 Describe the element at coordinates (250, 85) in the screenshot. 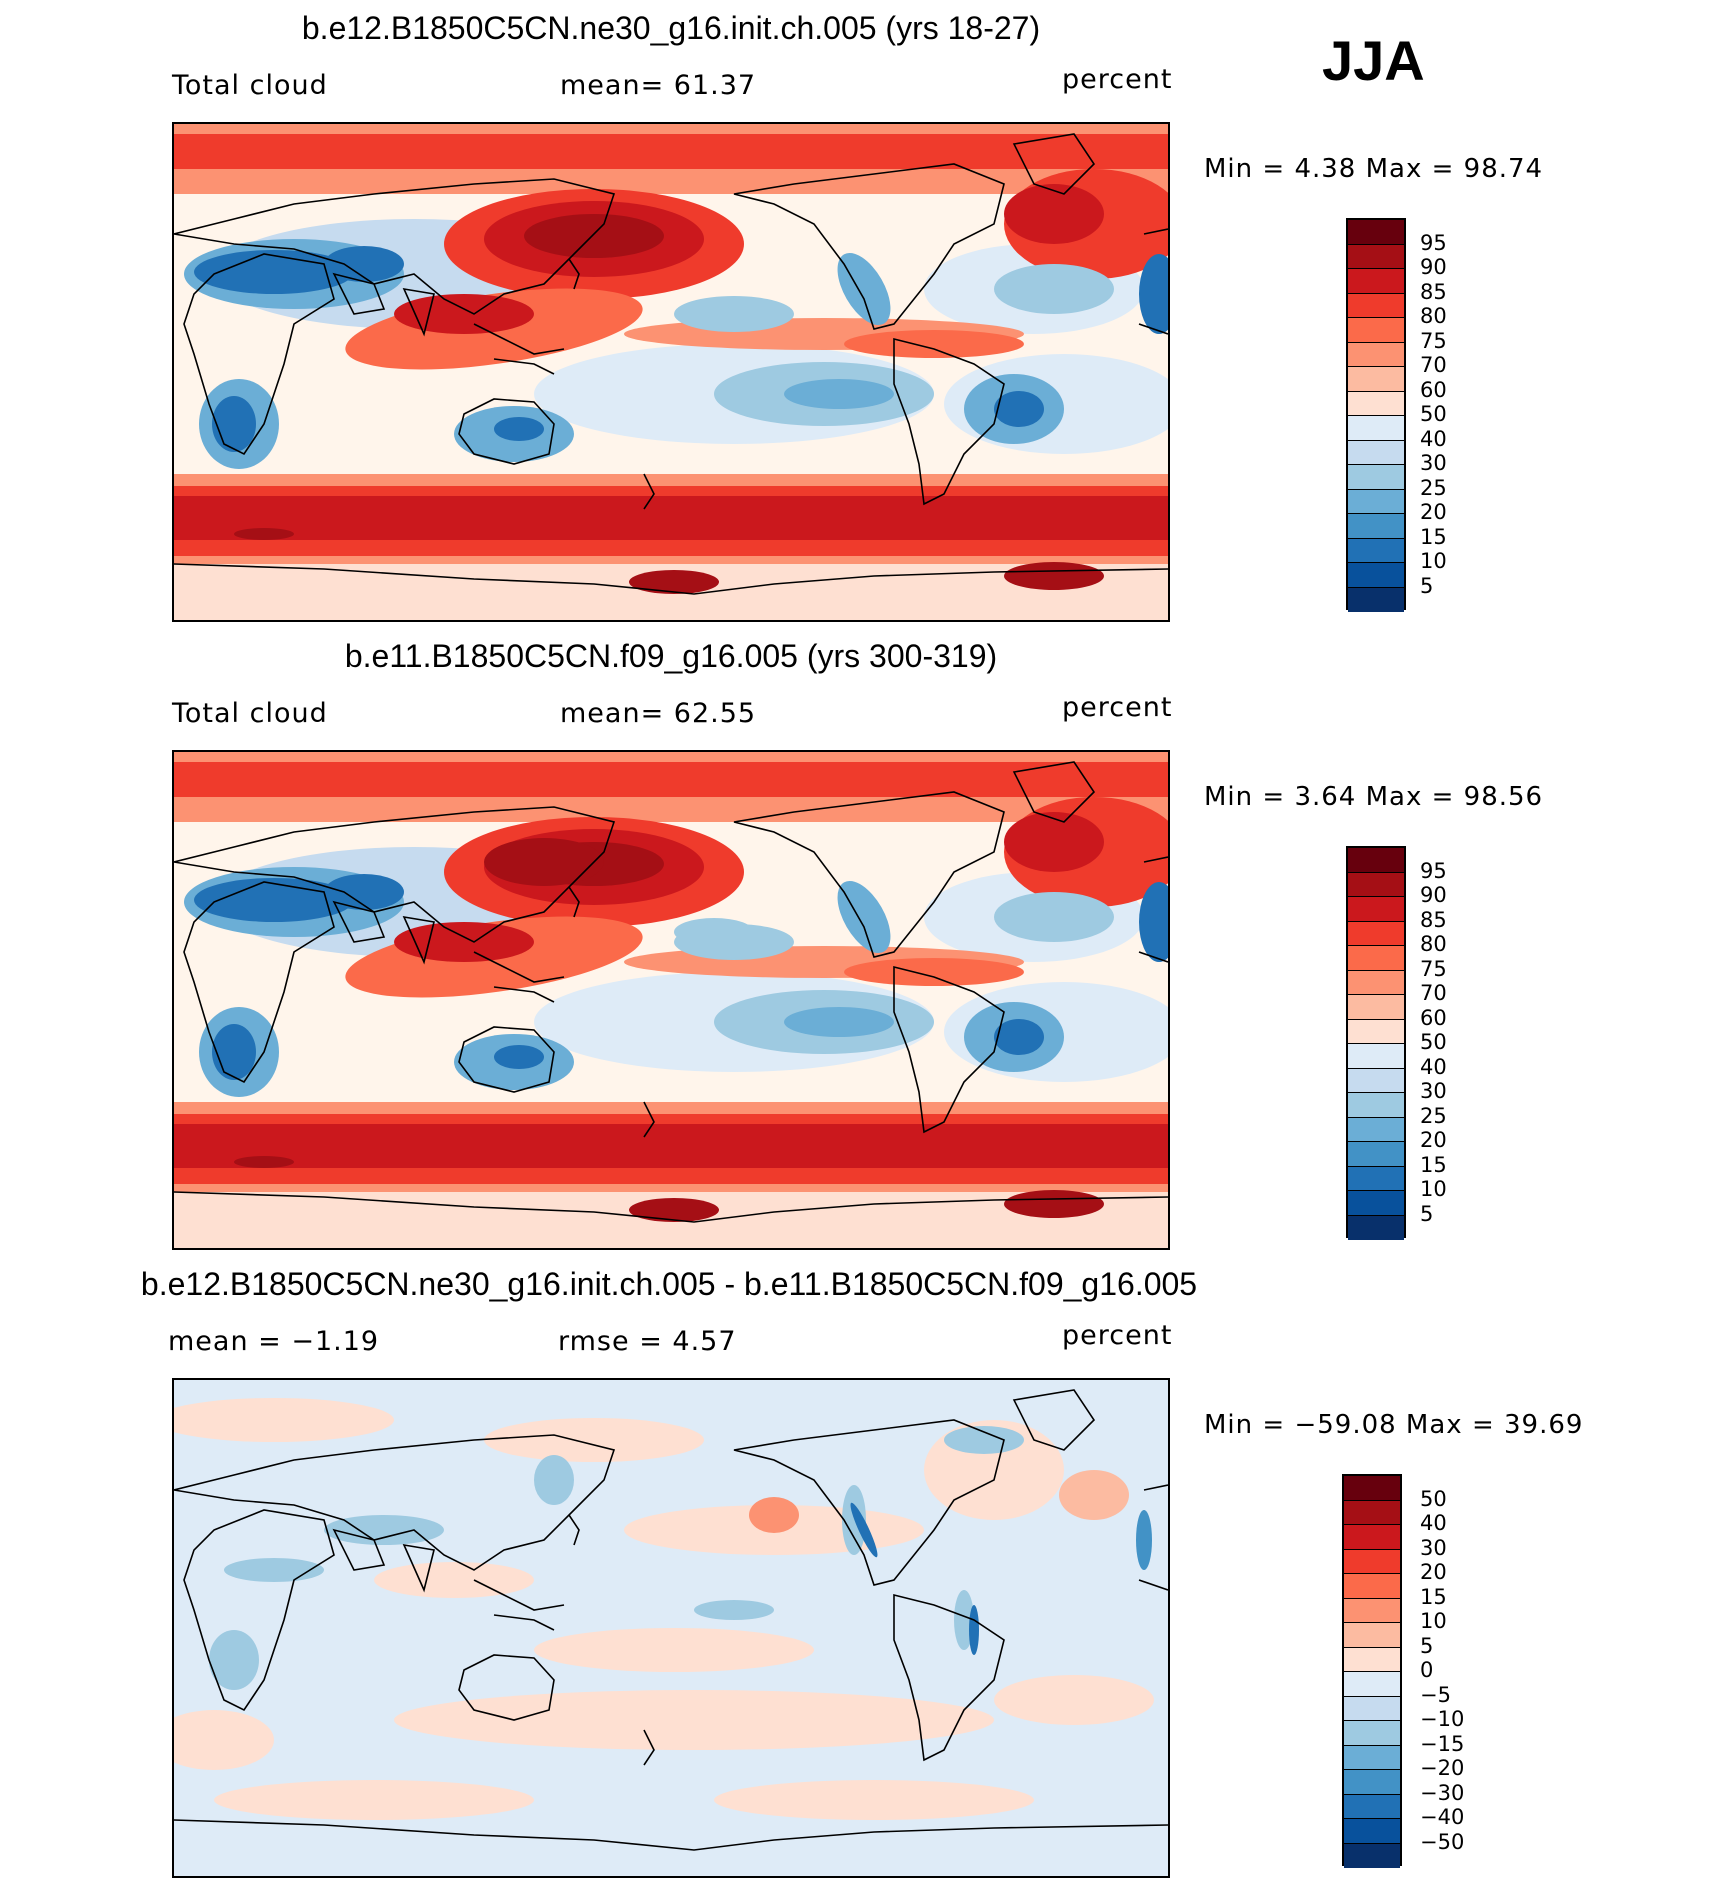

I see `panel-1-variable-label: Total cloud` at that location.